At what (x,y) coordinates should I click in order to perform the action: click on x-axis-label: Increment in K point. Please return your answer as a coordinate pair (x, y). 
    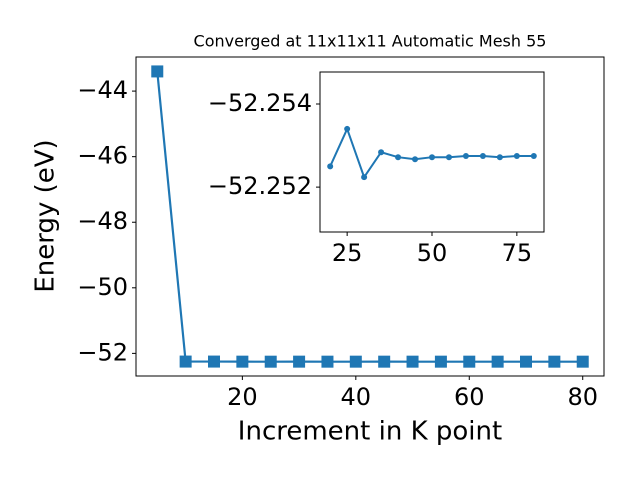
    Looking at the image, I should click on (370, 432).